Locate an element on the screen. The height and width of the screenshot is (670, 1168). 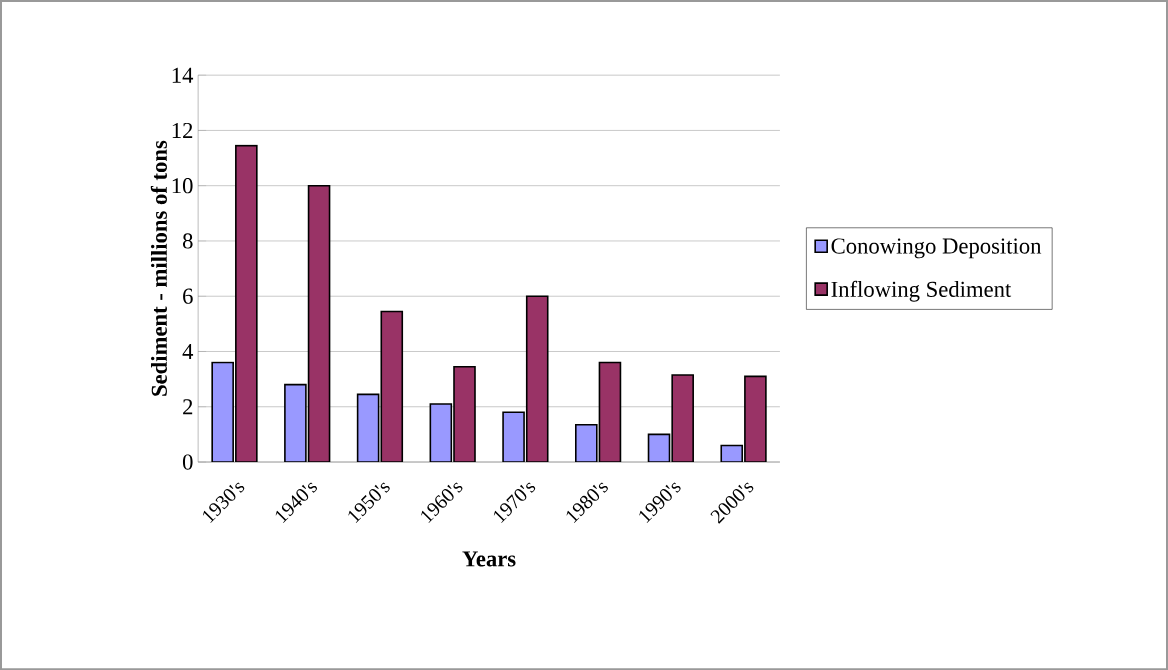
y-tick-label: 14 is located at coordinates (183, 75).